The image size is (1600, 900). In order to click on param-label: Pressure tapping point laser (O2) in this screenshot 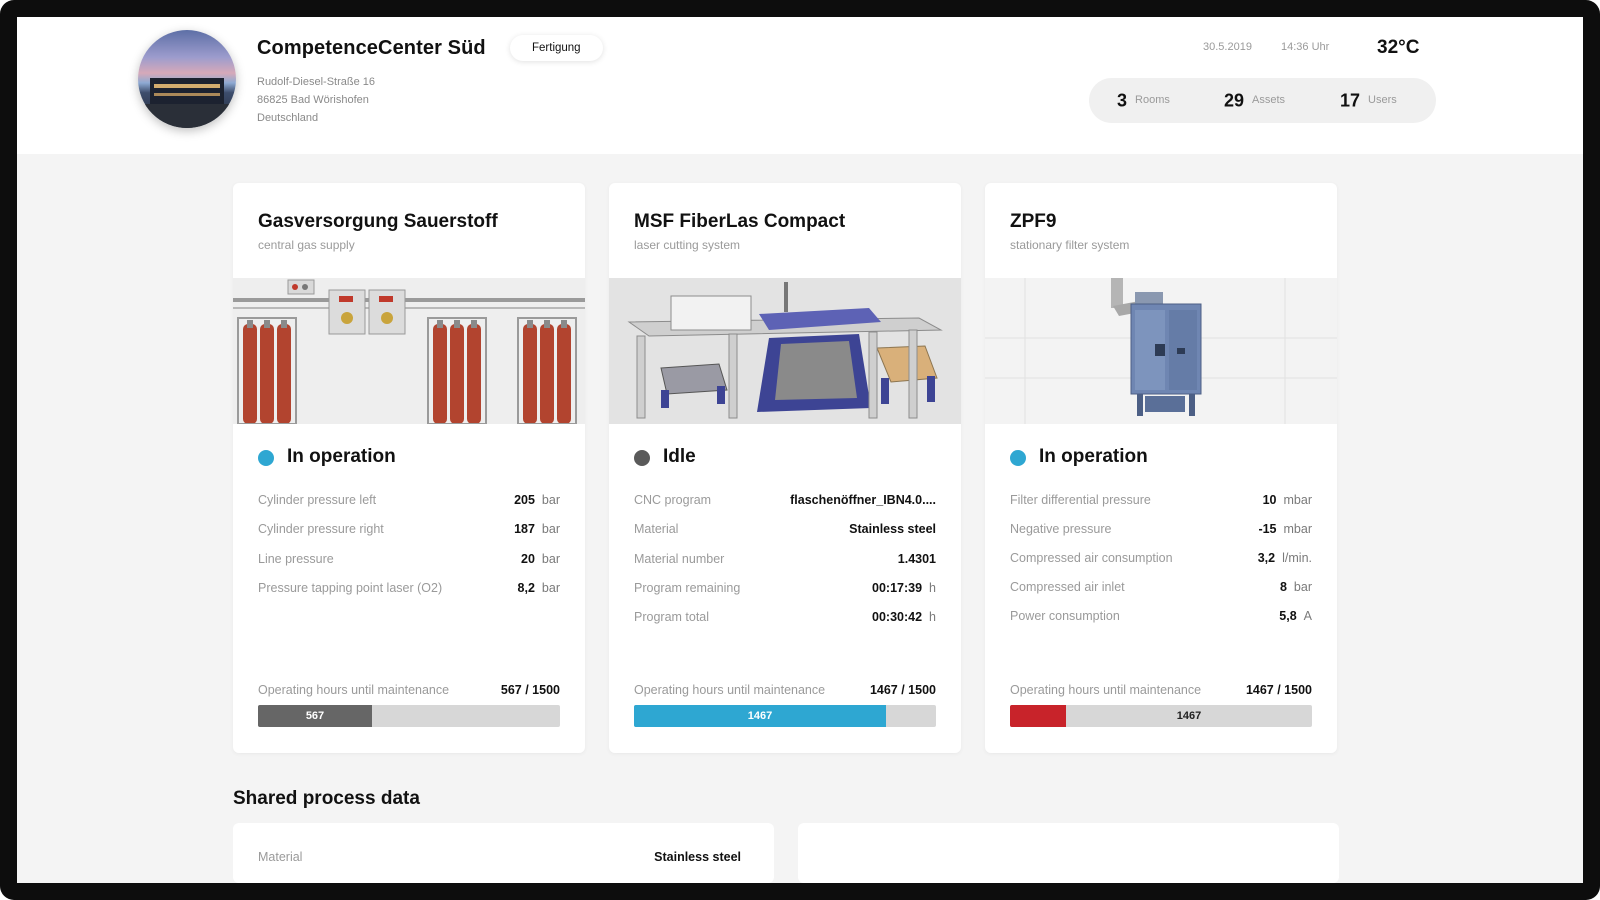, I will do `click(350, 588)`.